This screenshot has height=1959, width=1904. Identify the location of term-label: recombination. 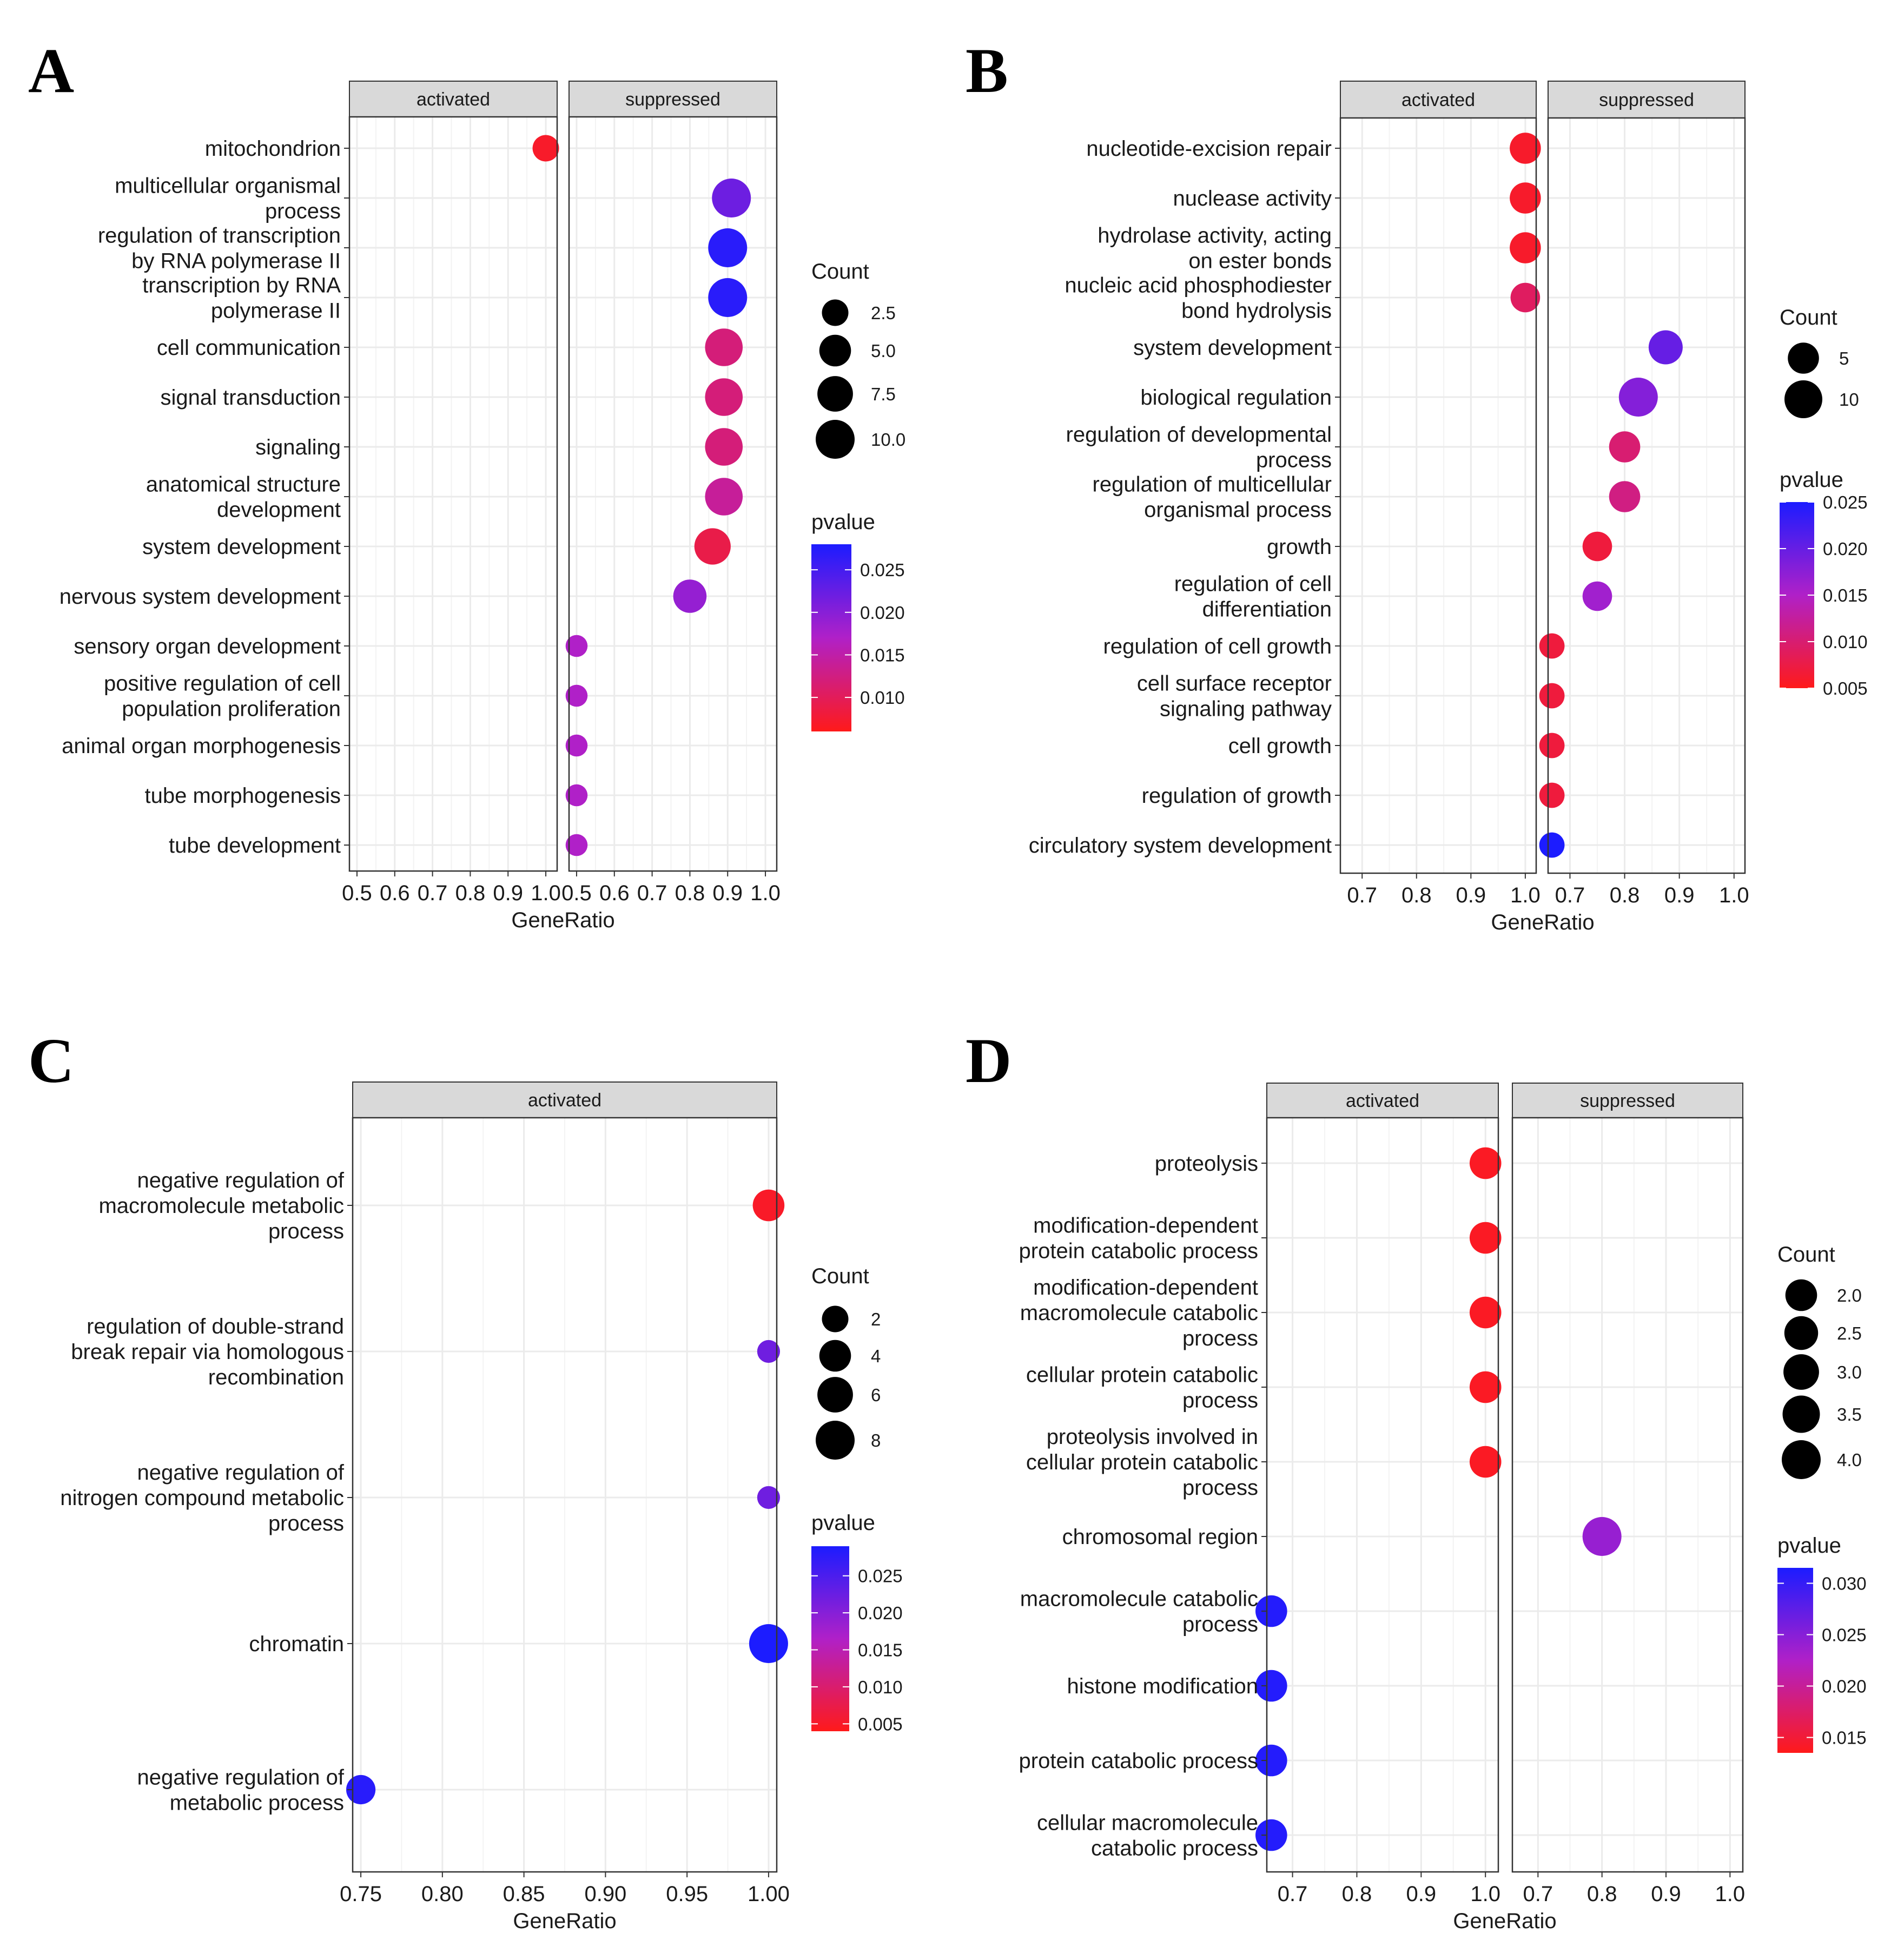
(276, 1377).